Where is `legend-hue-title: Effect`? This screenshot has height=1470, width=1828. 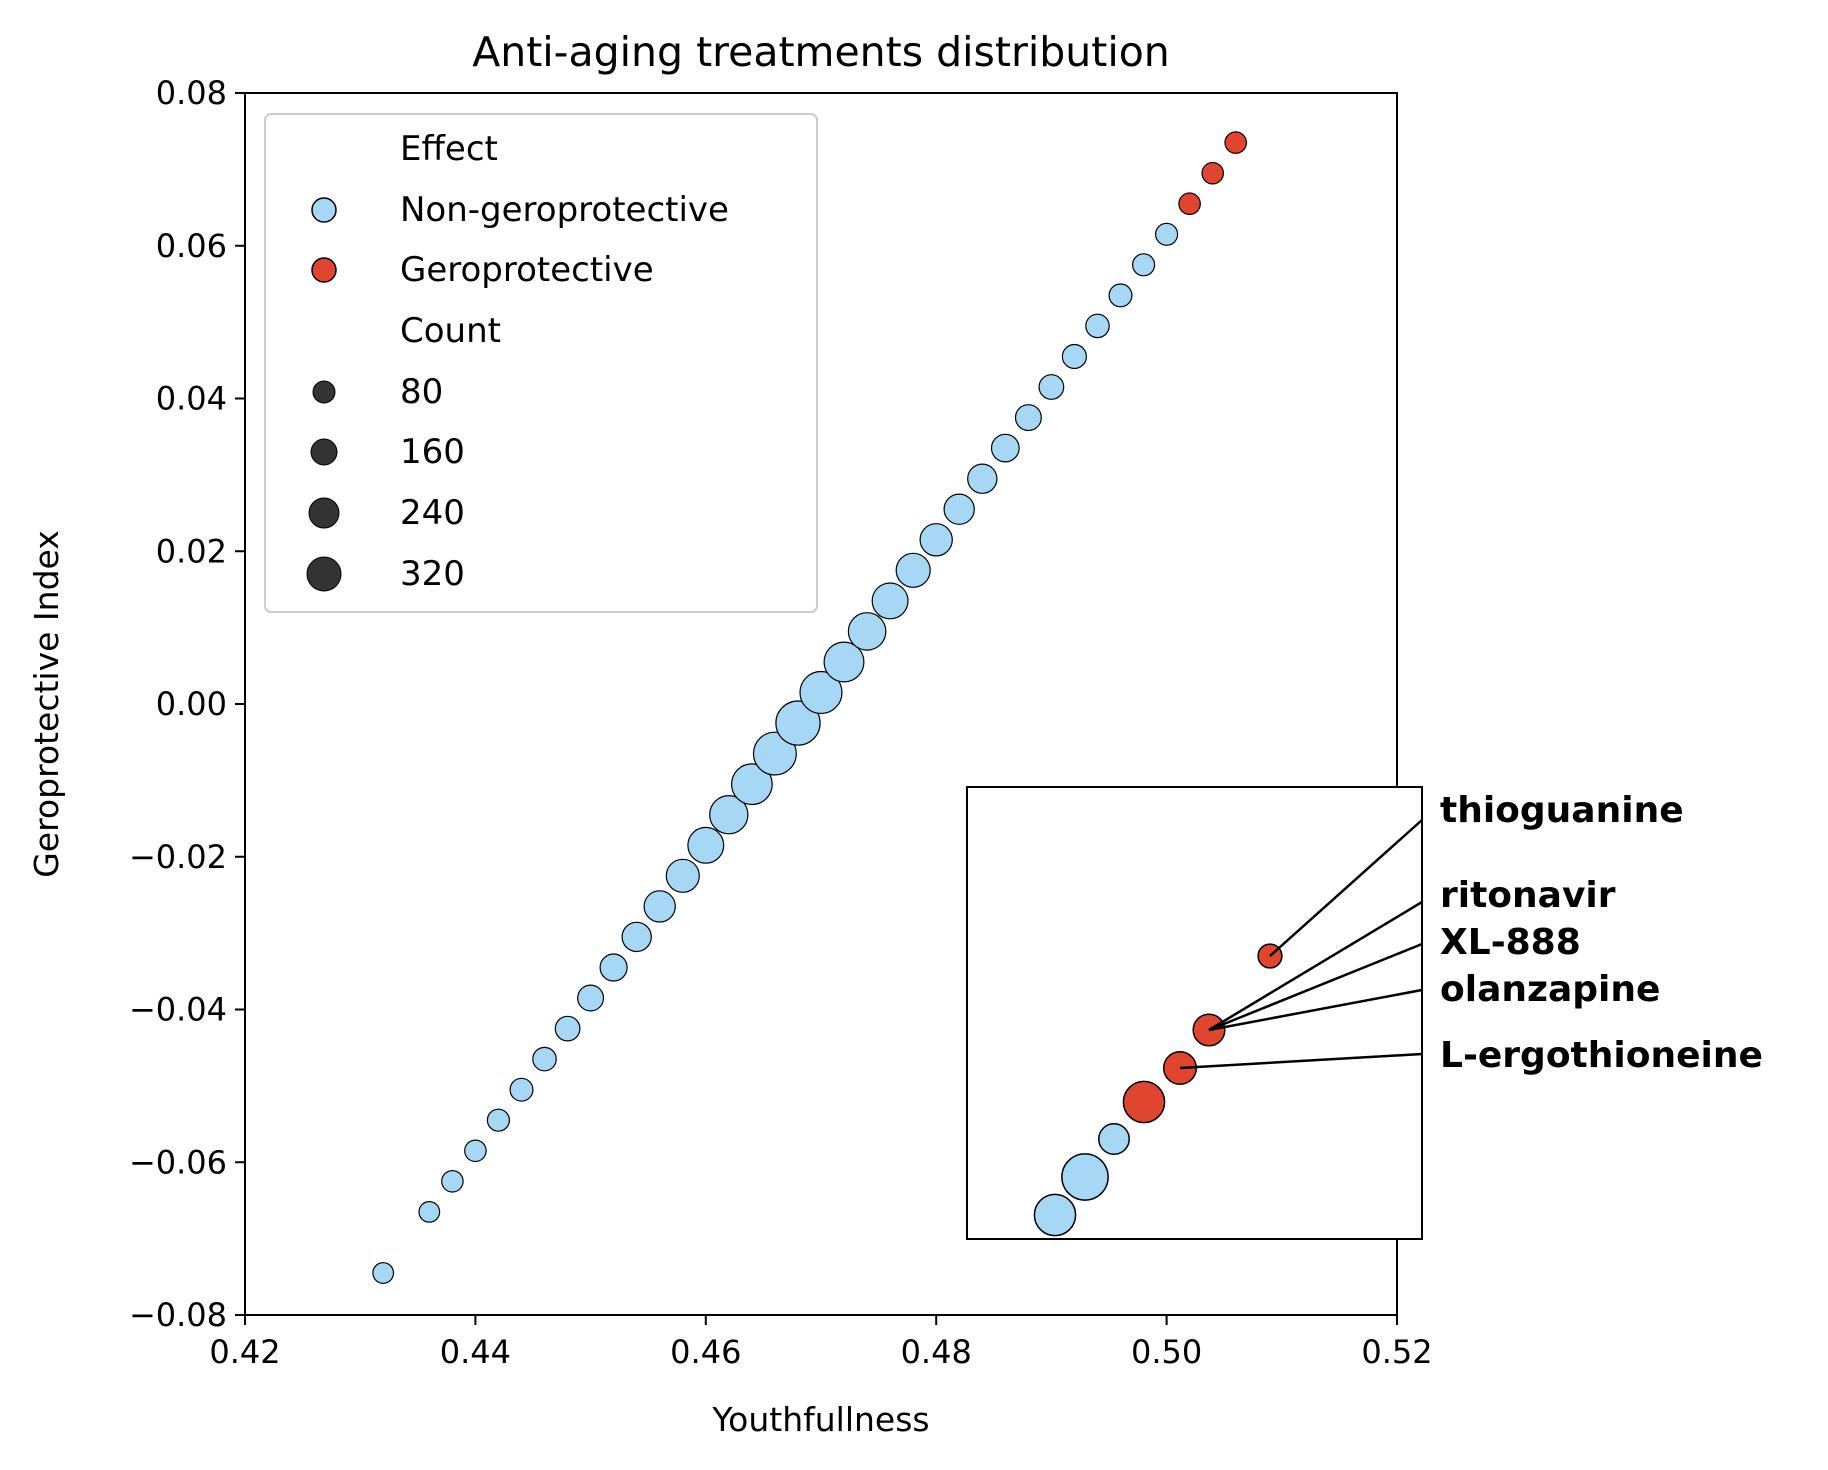
legend-hue-title: Effect is located at coordinates (449, 149).